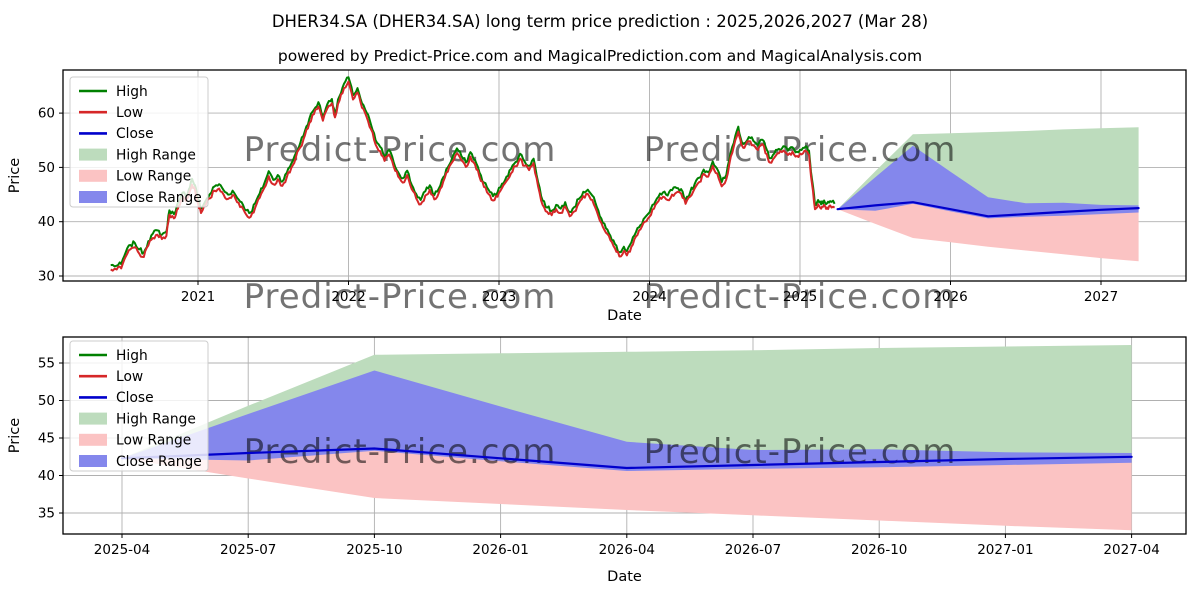  Describe the element at coordinates (46, 114) in the screenshot. I see `svg-text: 60` at that location.